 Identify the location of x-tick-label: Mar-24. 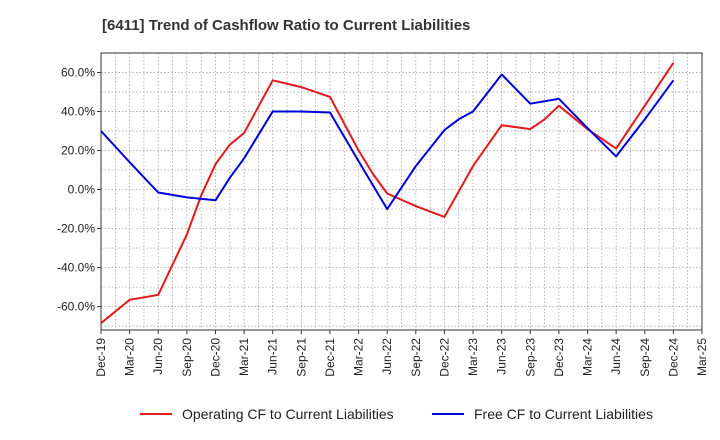
(588, 357).